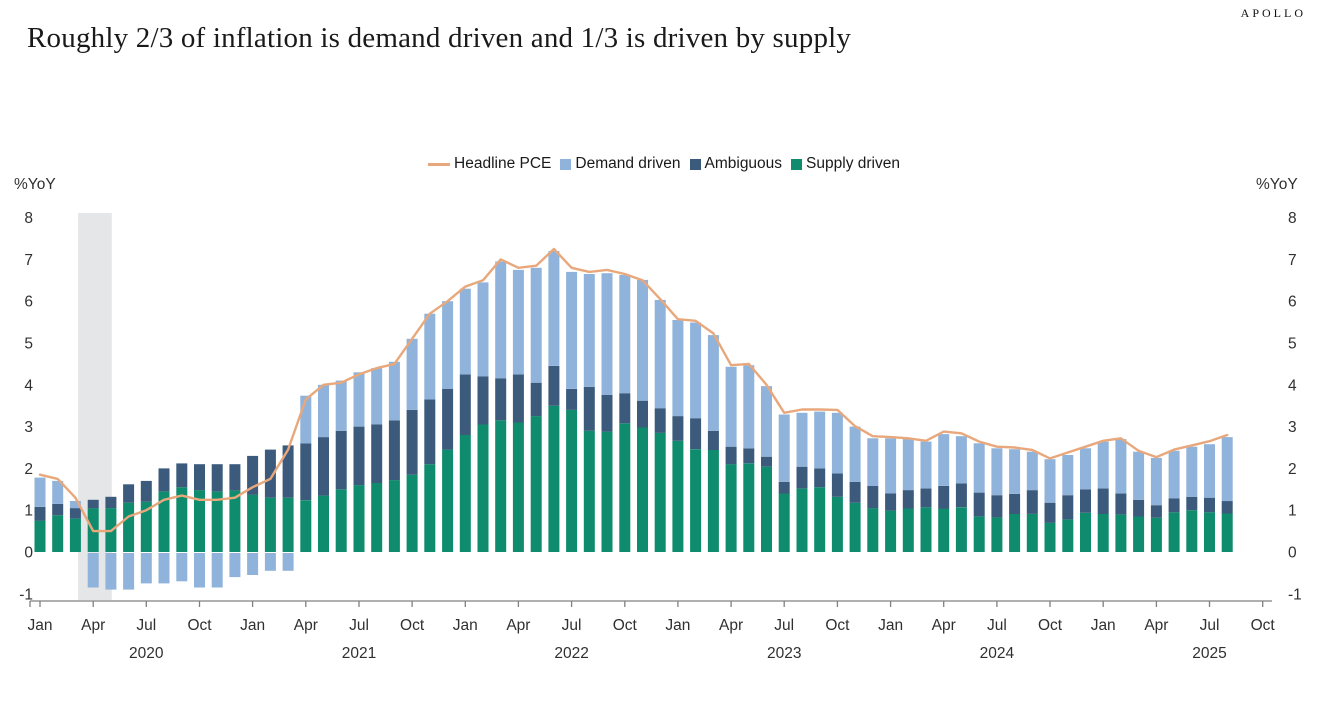 This screenshot has height=720, width=1328. What do you see at coordinates (713, 501) in the screenshot?
I see `bar-supply-Mar 2023` at bounding box center [713, 501].